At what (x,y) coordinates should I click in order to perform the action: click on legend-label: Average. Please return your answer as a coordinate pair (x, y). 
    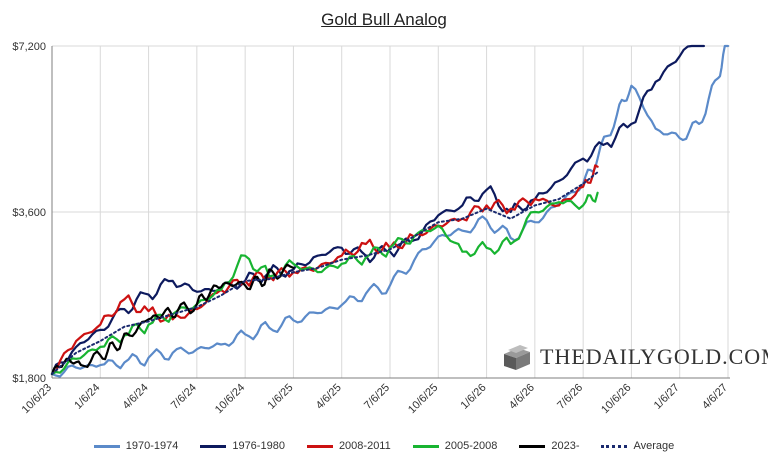
    Looking at the image, I should click on (654, 446).